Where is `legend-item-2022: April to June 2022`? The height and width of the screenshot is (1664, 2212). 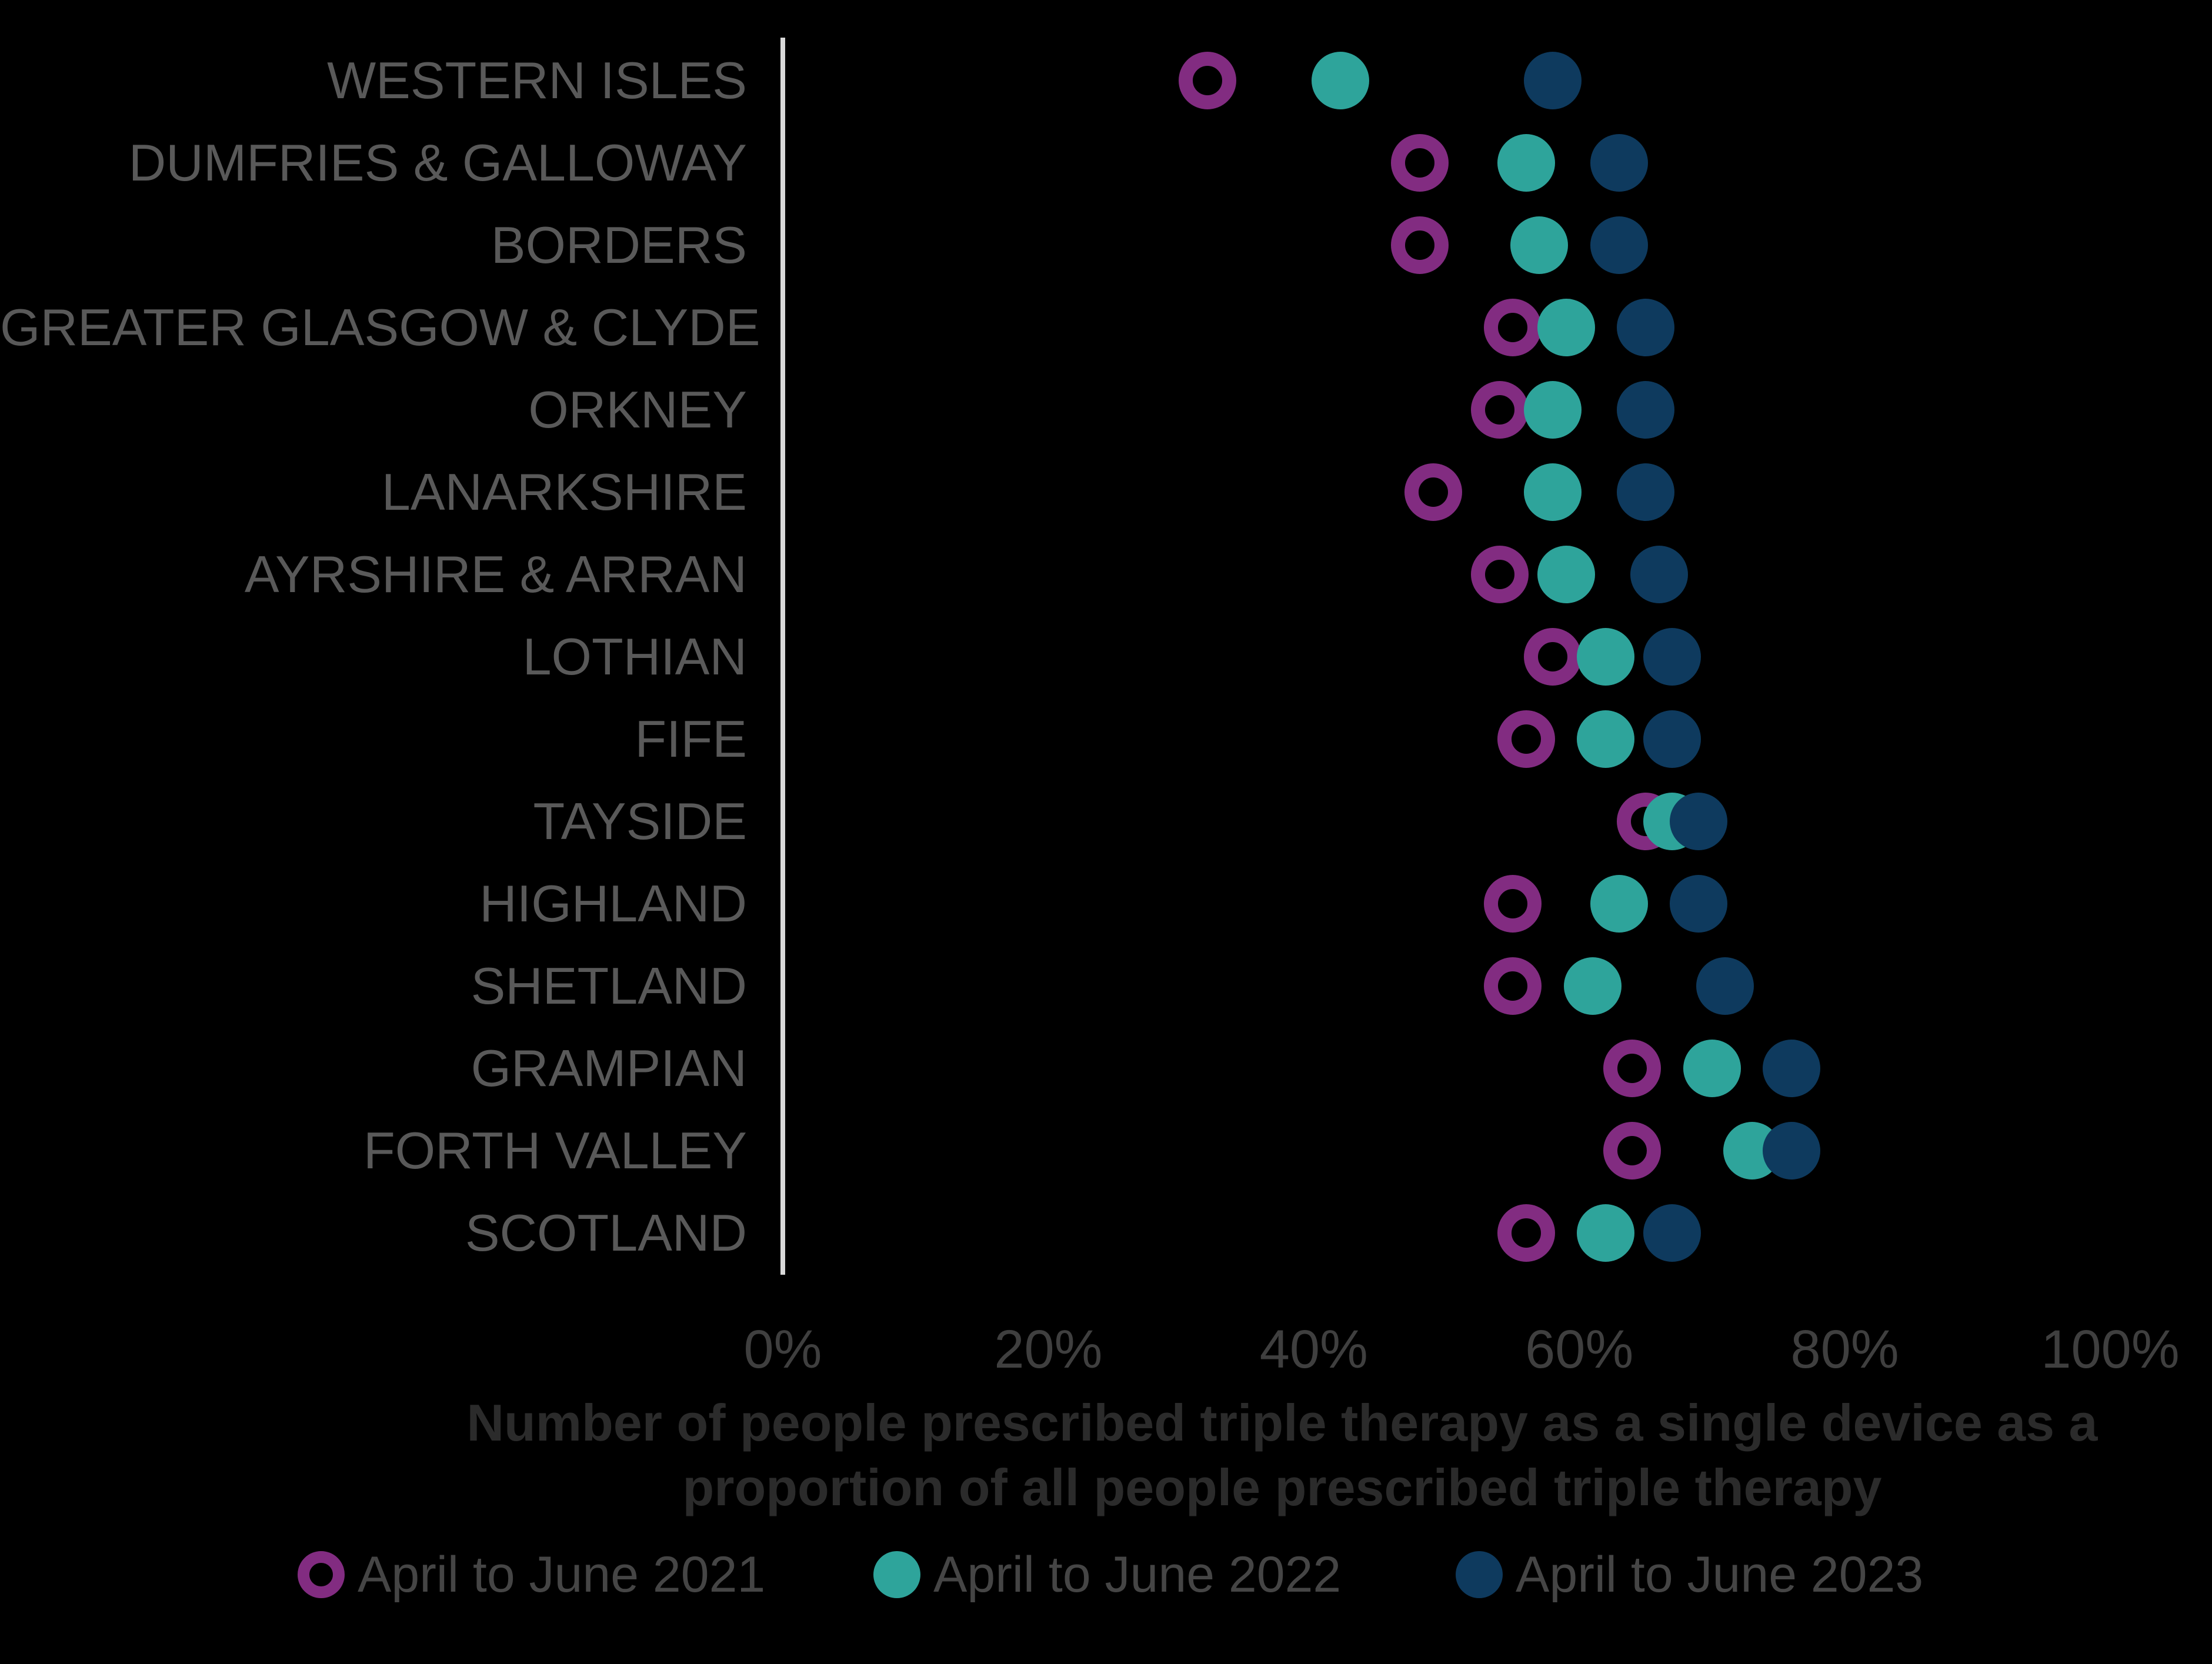
legend-item-2022: April to June 2022 is located at coordinates (1107, 1574).